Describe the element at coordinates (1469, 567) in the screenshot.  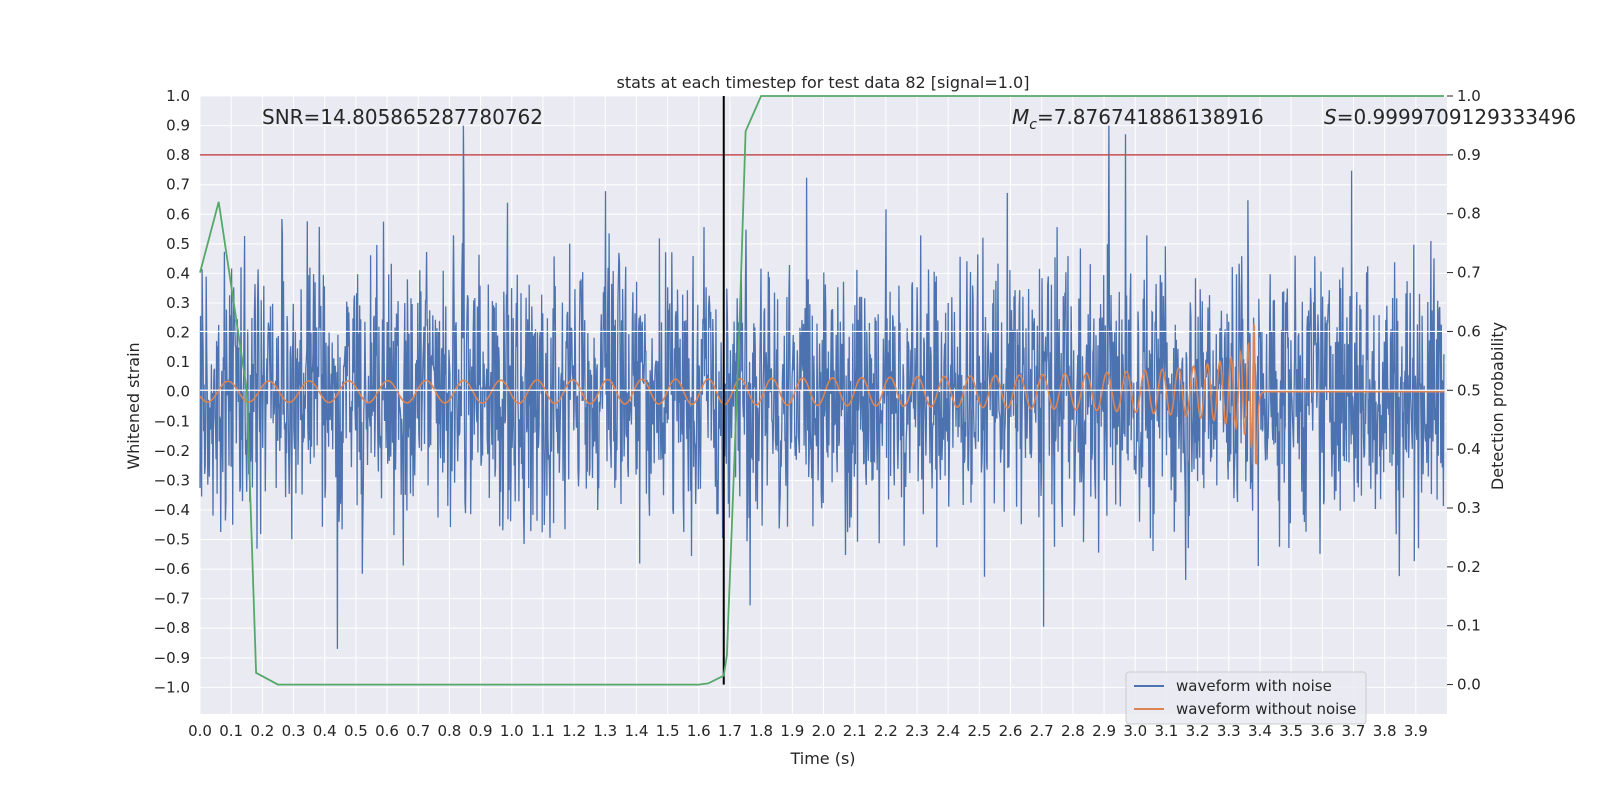
I see `y2-tick-label: 0.2` at that location.